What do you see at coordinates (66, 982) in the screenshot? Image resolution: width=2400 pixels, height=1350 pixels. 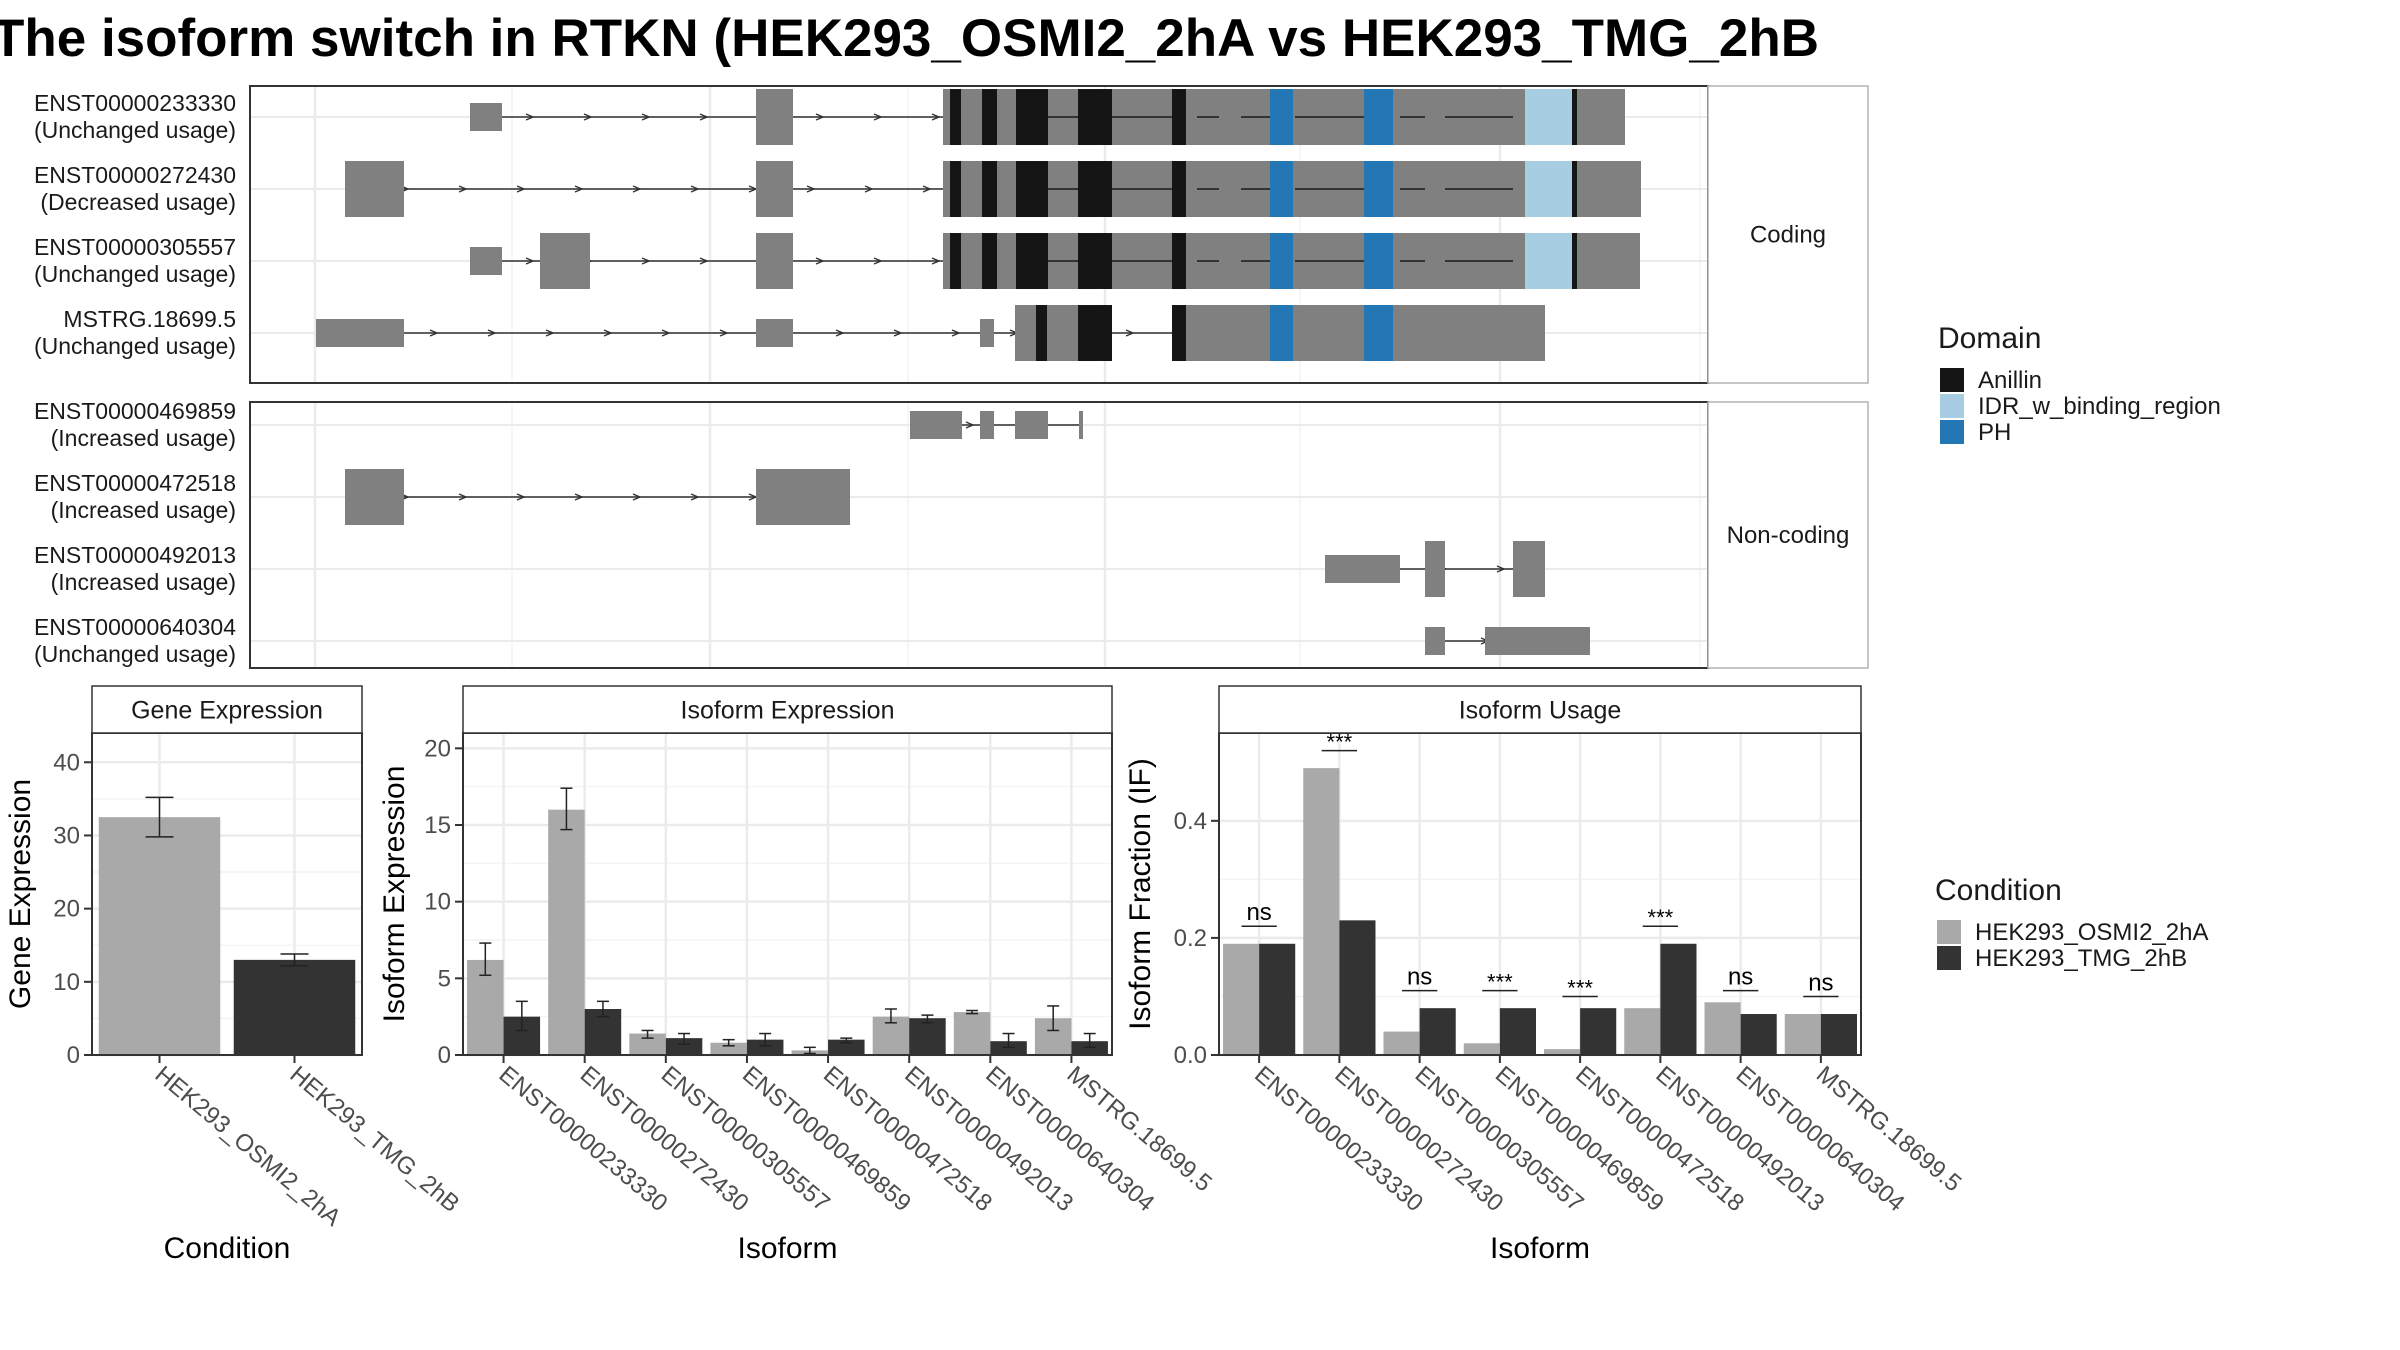 I see `y-tick-label: 10` at bounding box center [66, 982].